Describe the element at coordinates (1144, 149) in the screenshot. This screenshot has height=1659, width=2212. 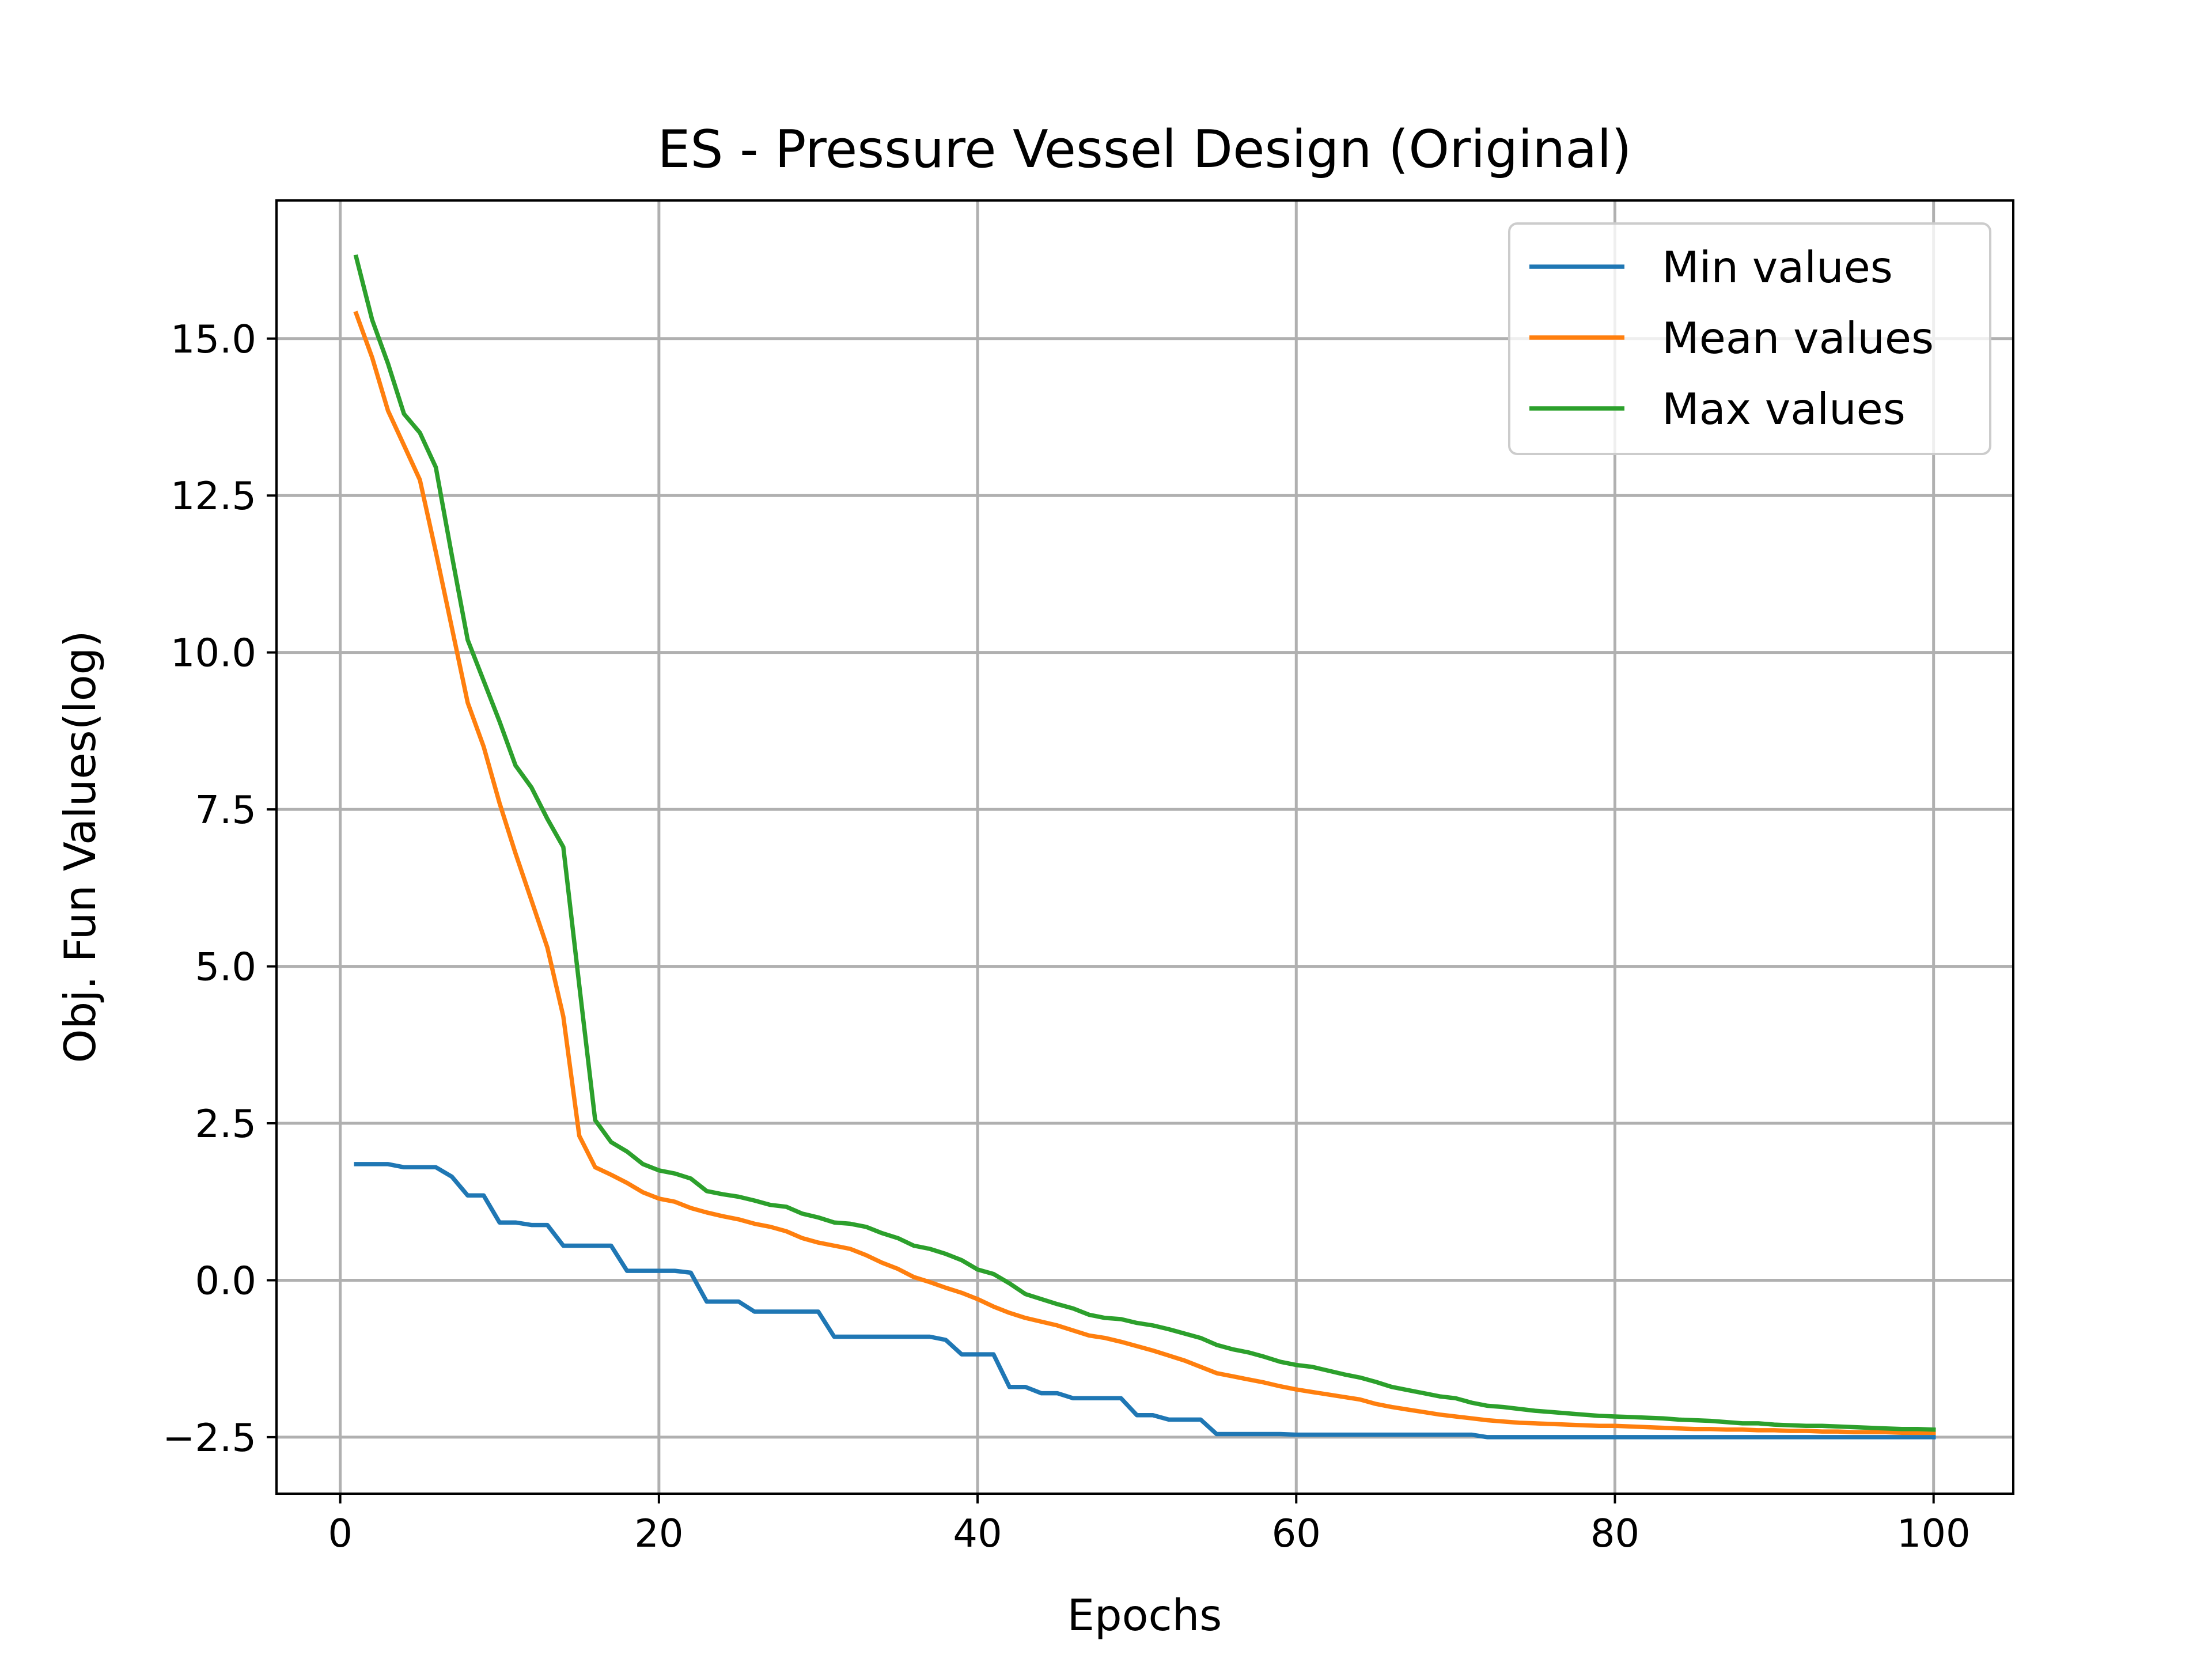
I see `chart-title: ES - Pressure Vessel Design (Original)` at that location.